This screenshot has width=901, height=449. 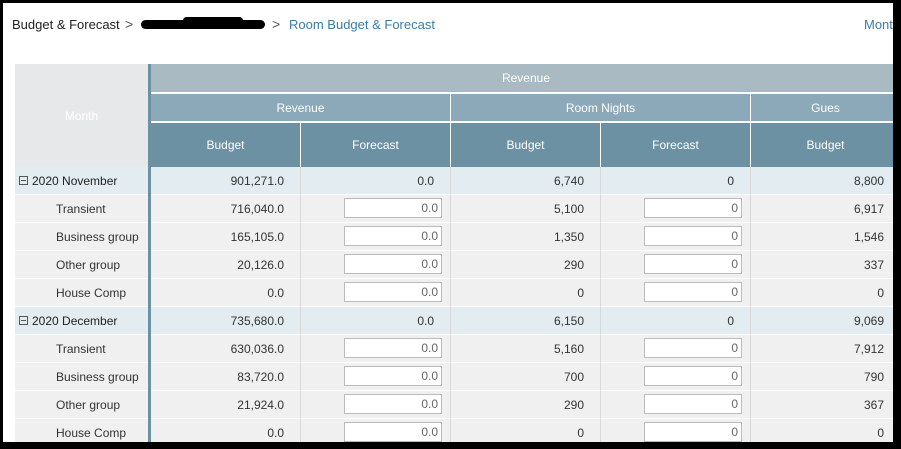 What do you see at coordinates (526, 209) in the screenshot?
I see `rn-budget-cell: 5,100` at bounding box center [526, 209].